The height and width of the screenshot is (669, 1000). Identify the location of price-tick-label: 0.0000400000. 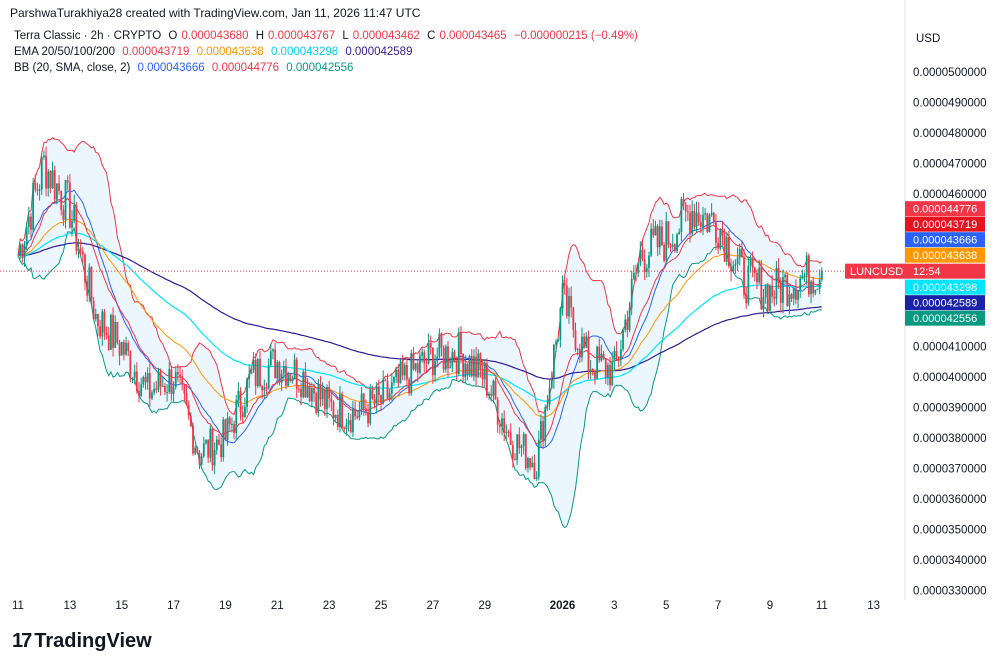
(950, 378).